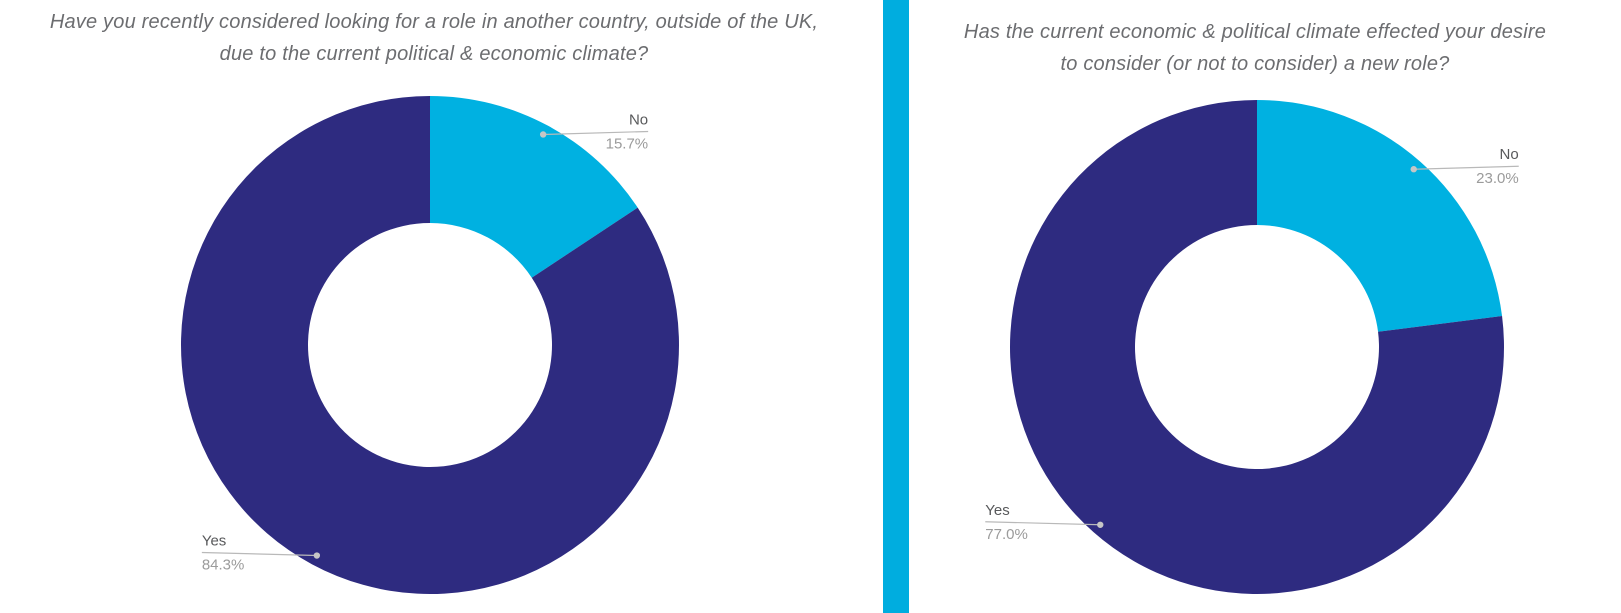 Image resolution: width=1621 pixels, height=613 pixels. I want to click on slice-label-value: 23.0%, so click(1497, 178).